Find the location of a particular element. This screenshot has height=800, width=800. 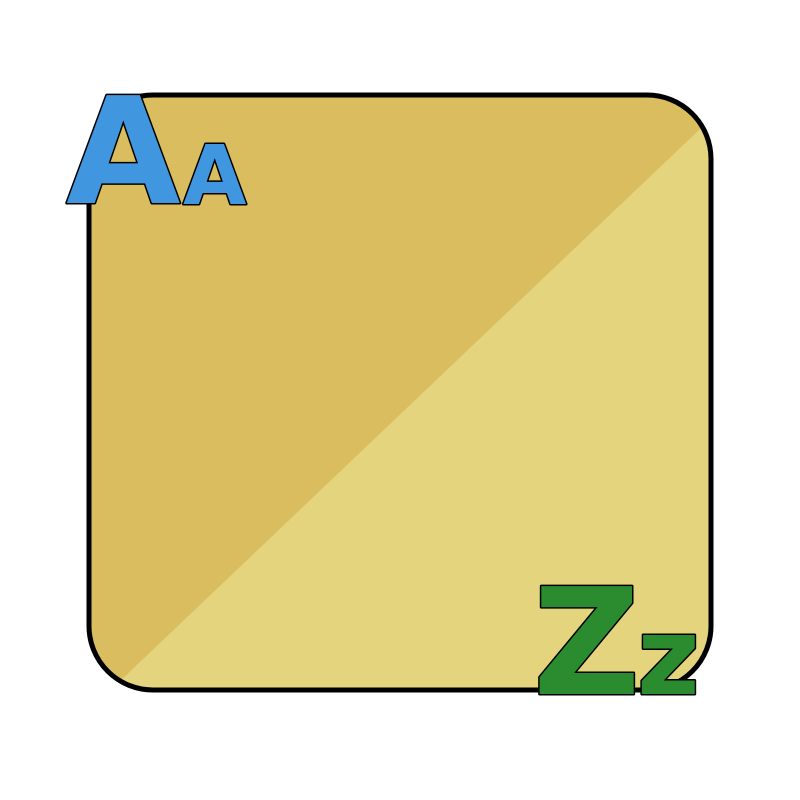

letter-a-upper: A is located at coordinates (123, 152).